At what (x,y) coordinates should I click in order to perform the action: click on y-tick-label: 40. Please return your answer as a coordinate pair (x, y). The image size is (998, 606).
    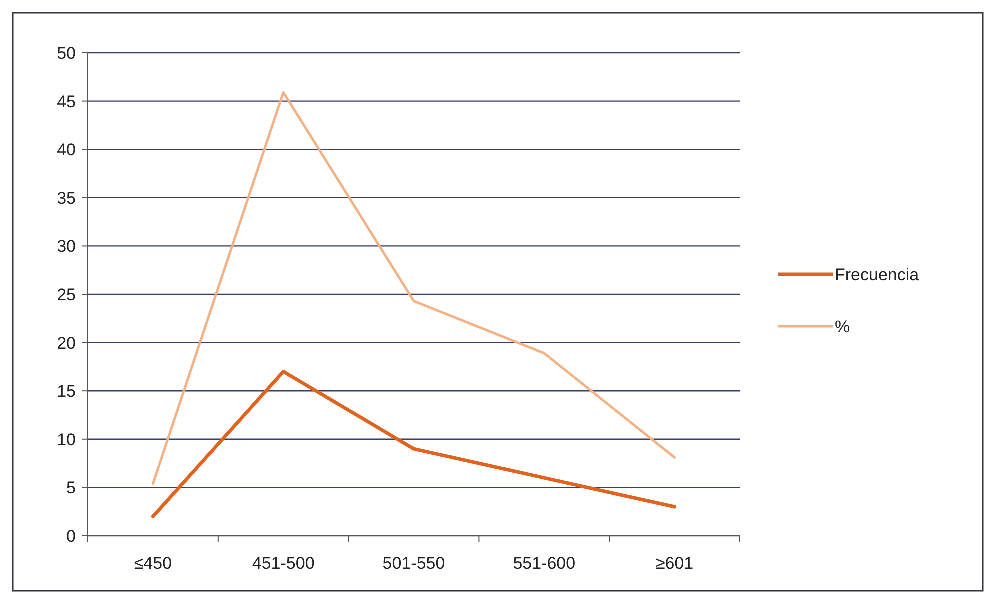
    Looking at the image, I should click on (66, 150).